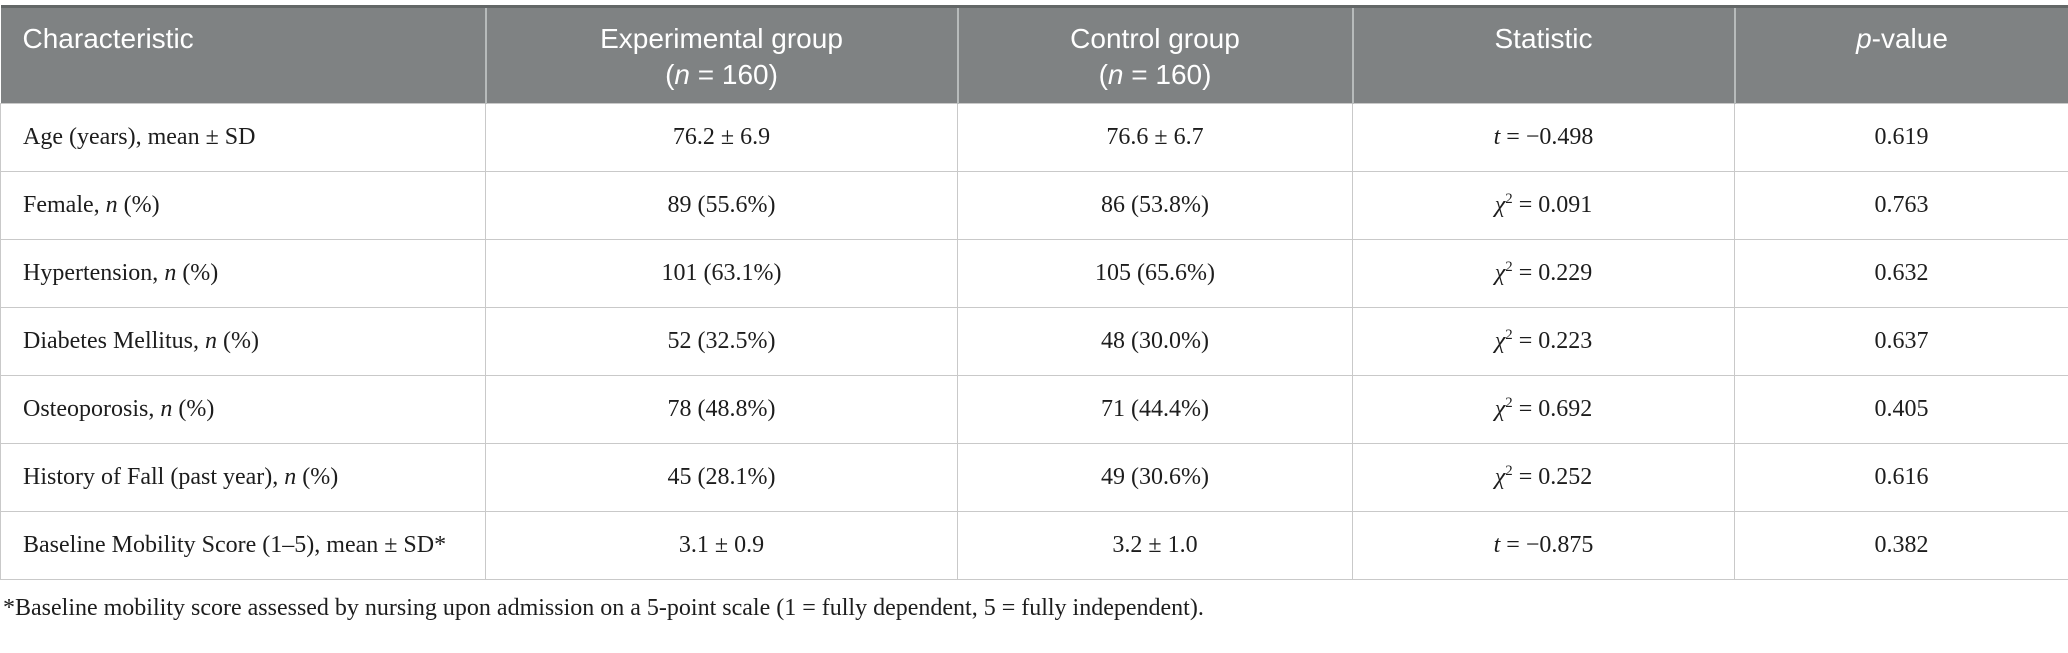  I want to click on cell-p-value: 0.763, so click(1901, 205).